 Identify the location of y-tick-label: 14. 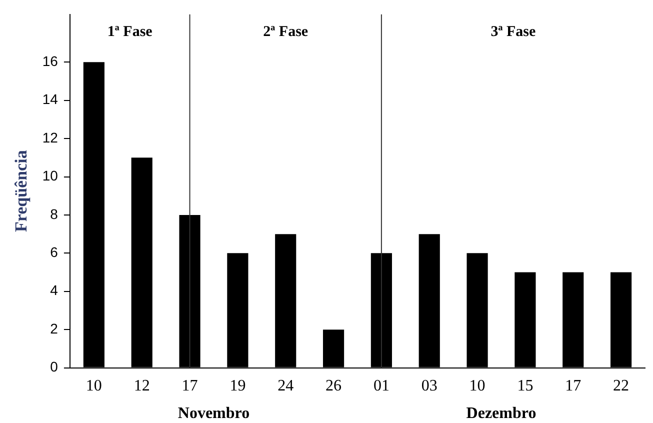
(50, 99).